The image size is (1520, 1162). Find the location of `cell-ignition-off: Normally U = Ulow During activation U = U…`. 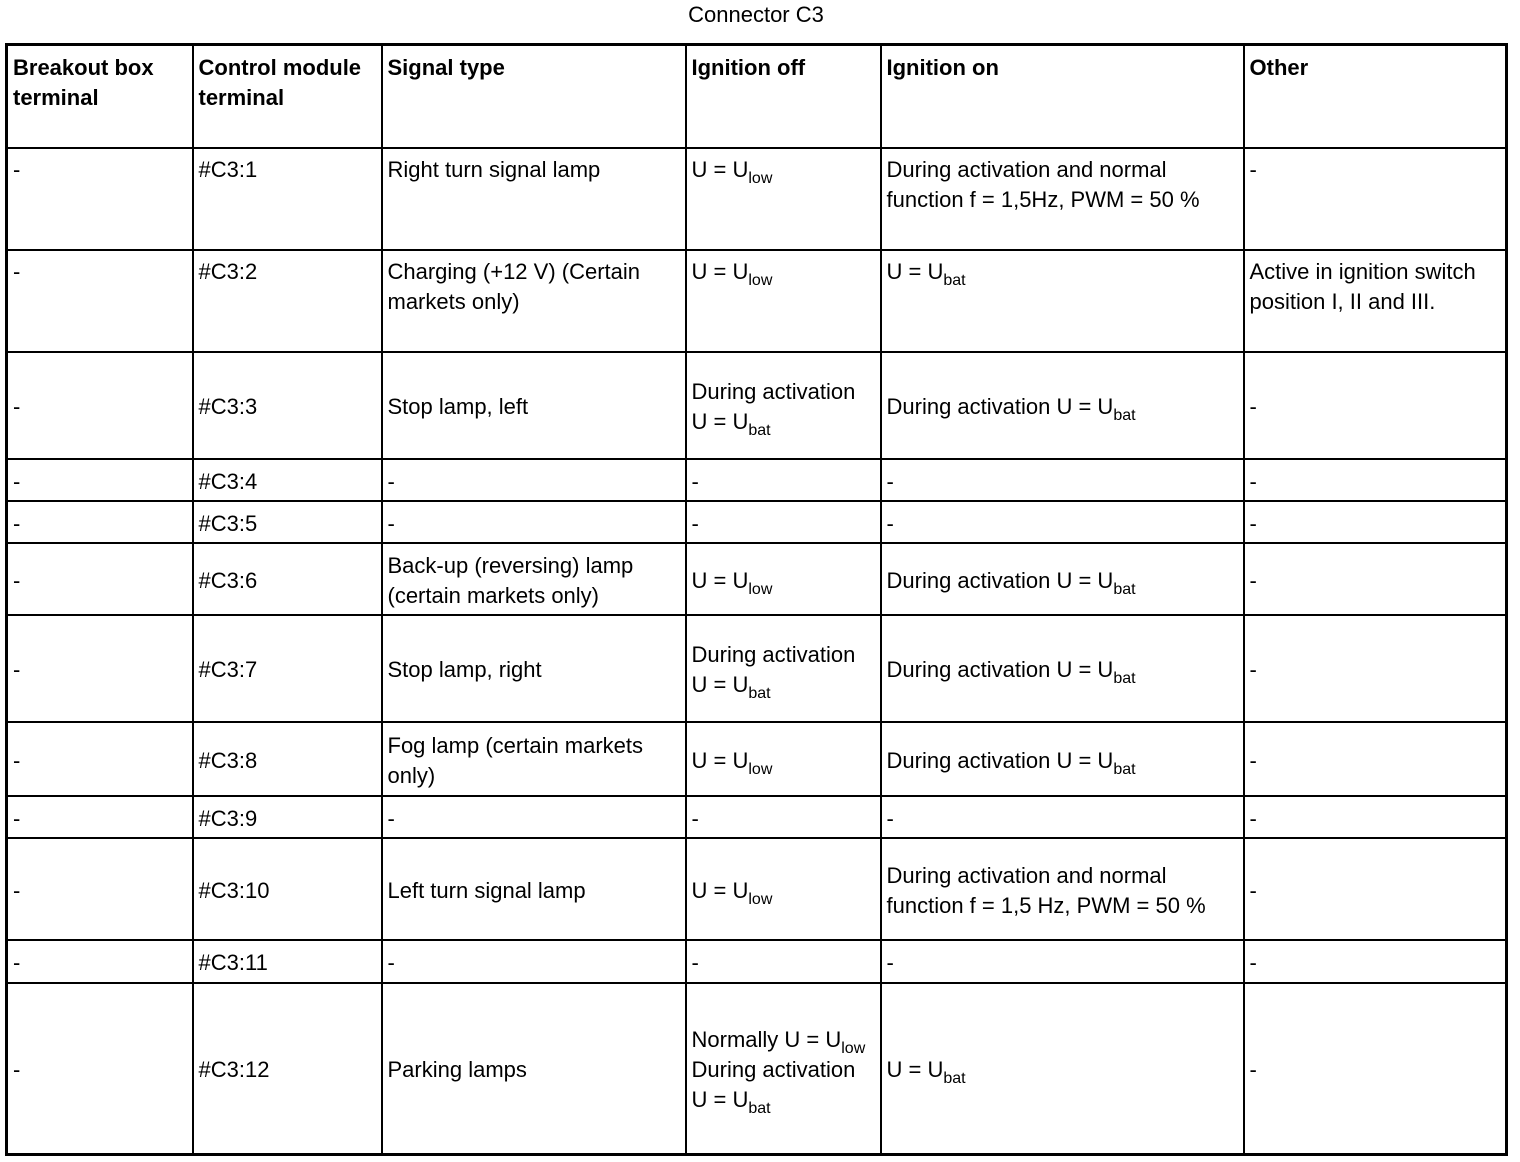

cell-ignition-off: Normally U = Ulow During activation U = U… is located at coordinates (783, 1068).